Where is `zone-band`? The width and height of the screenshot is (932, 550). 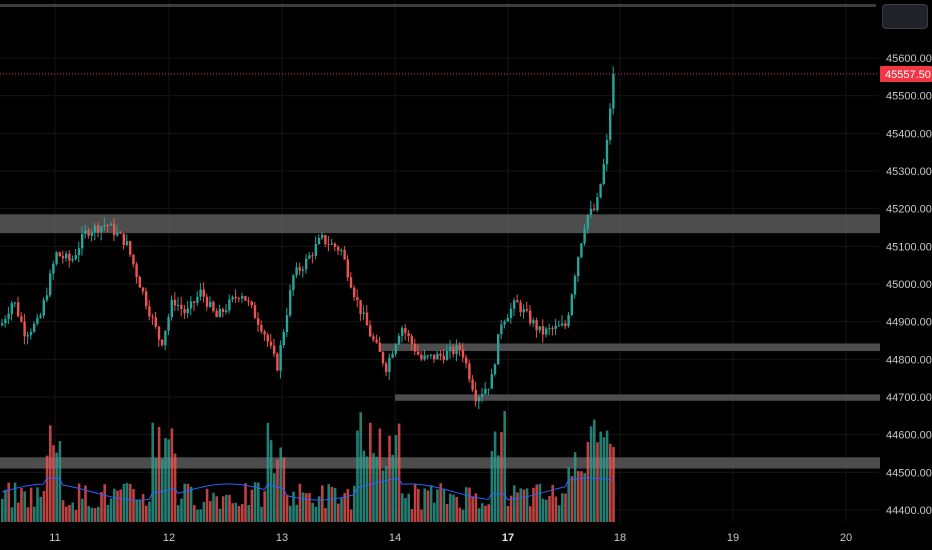
zone-band is located at coordinates (637, 397).